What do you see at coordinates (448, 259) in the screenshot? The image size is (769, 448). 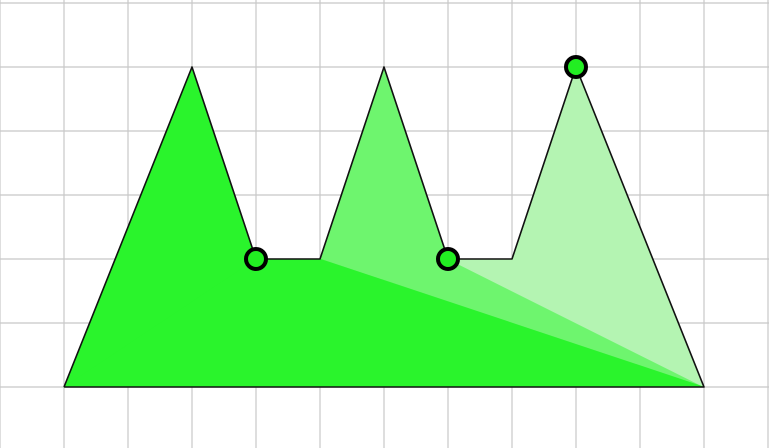 I see `vertex-handle-middle` at bounding box center [448, 259].